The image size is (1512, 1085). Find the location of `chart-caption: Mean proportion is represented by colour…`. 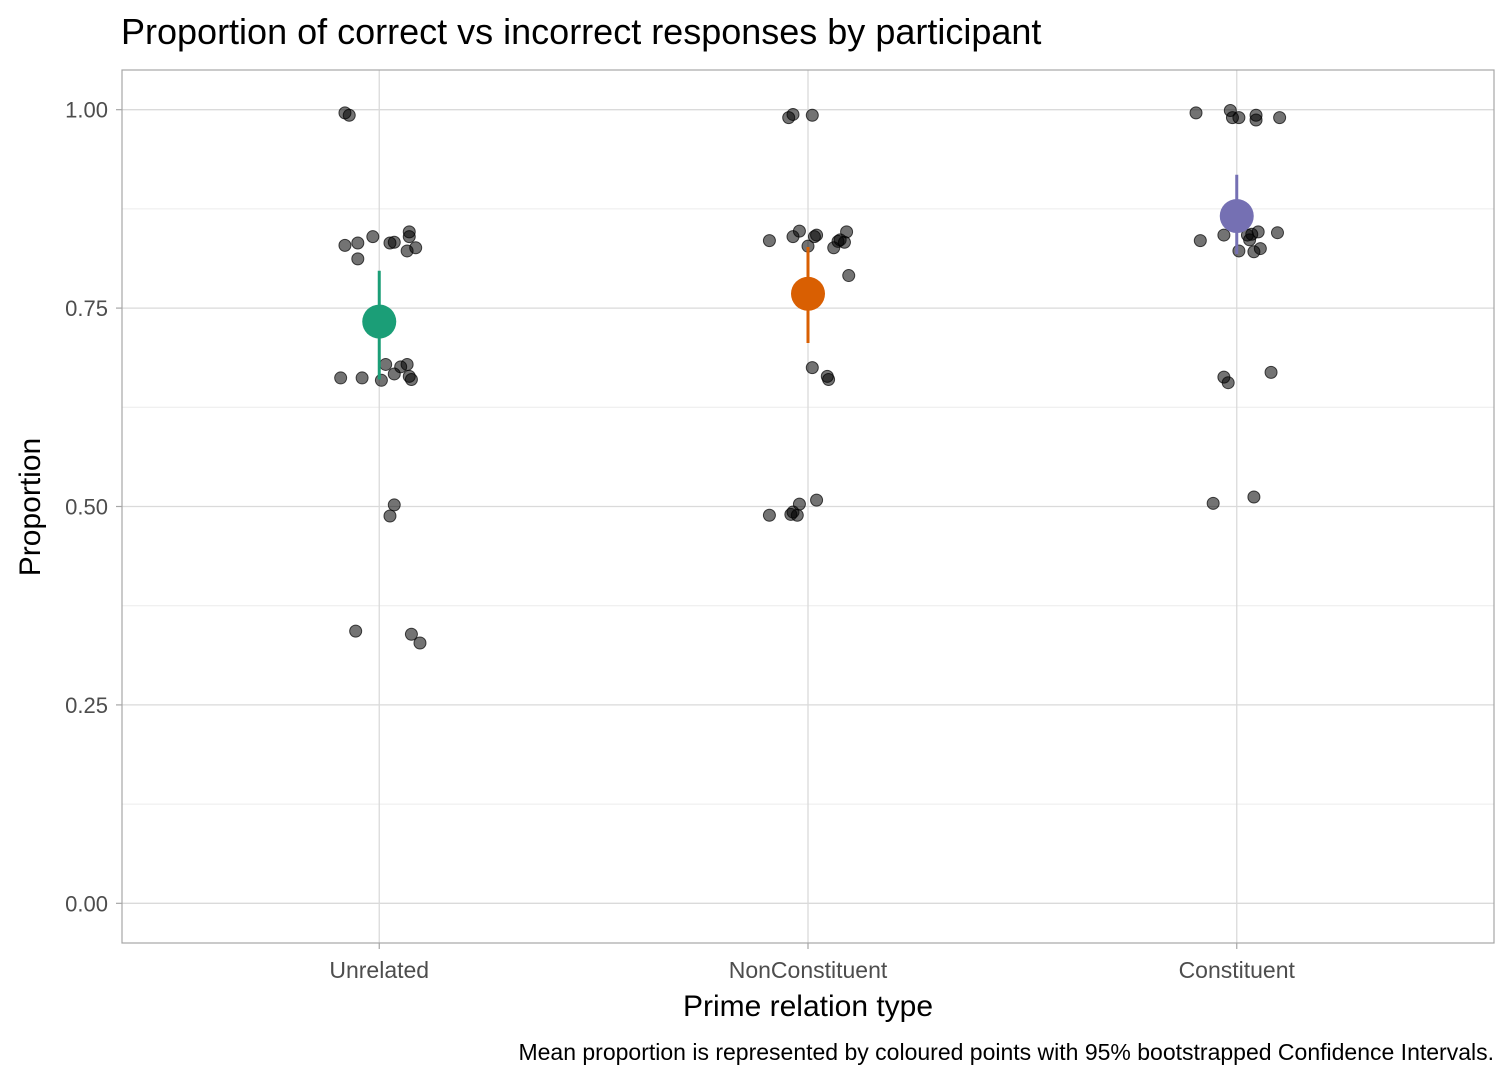

chart-caption: Mean proportion is represented by colour… is located at coordinates (1006, 1052).